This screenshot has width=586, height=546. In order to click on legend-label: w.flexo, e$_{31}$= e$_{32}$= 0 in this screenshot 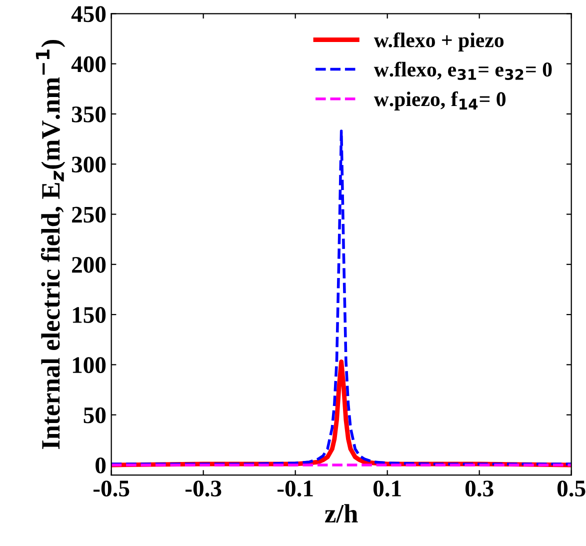, I will do `click(463, 71)`.